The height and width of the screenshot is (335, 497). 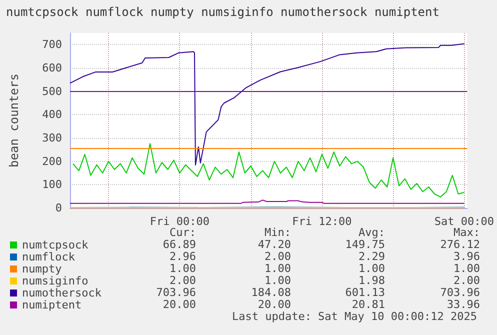 I want to click on y-tick-label: 100, so click(x=52, y=185).